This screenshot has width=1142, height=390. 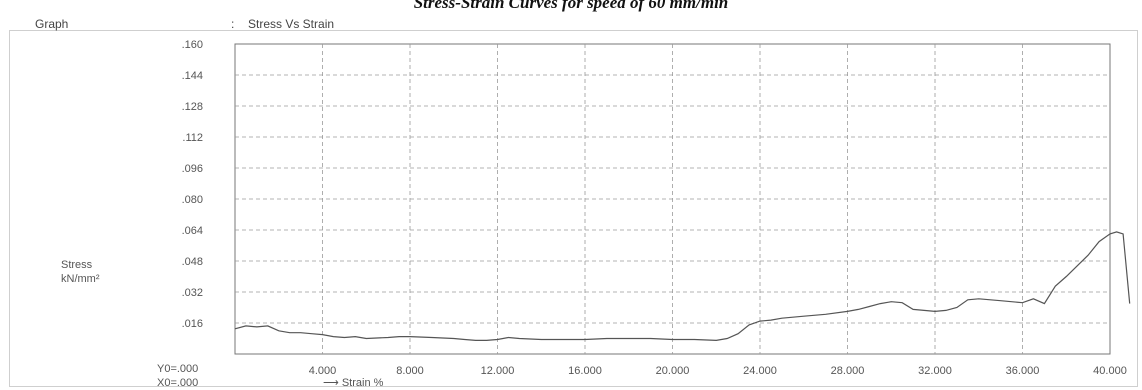 What do you see at coordinates (192, 200) in the screenshot?
I see `y-tick-label: .080` at bounding box center [192, 200].